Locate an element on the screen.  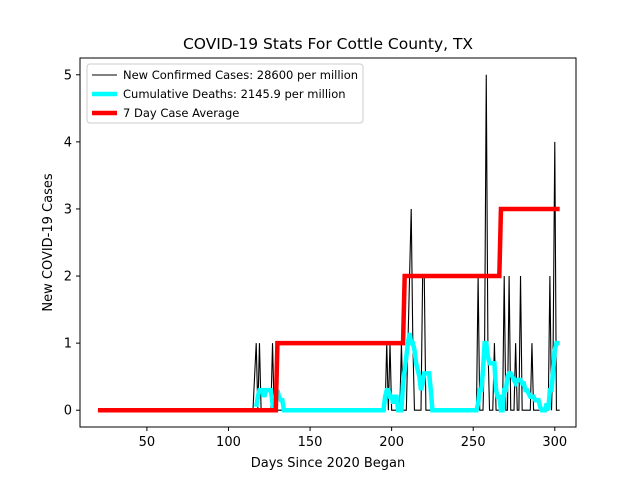
y-tick-label: 0 is located at coordinates (68, 411).